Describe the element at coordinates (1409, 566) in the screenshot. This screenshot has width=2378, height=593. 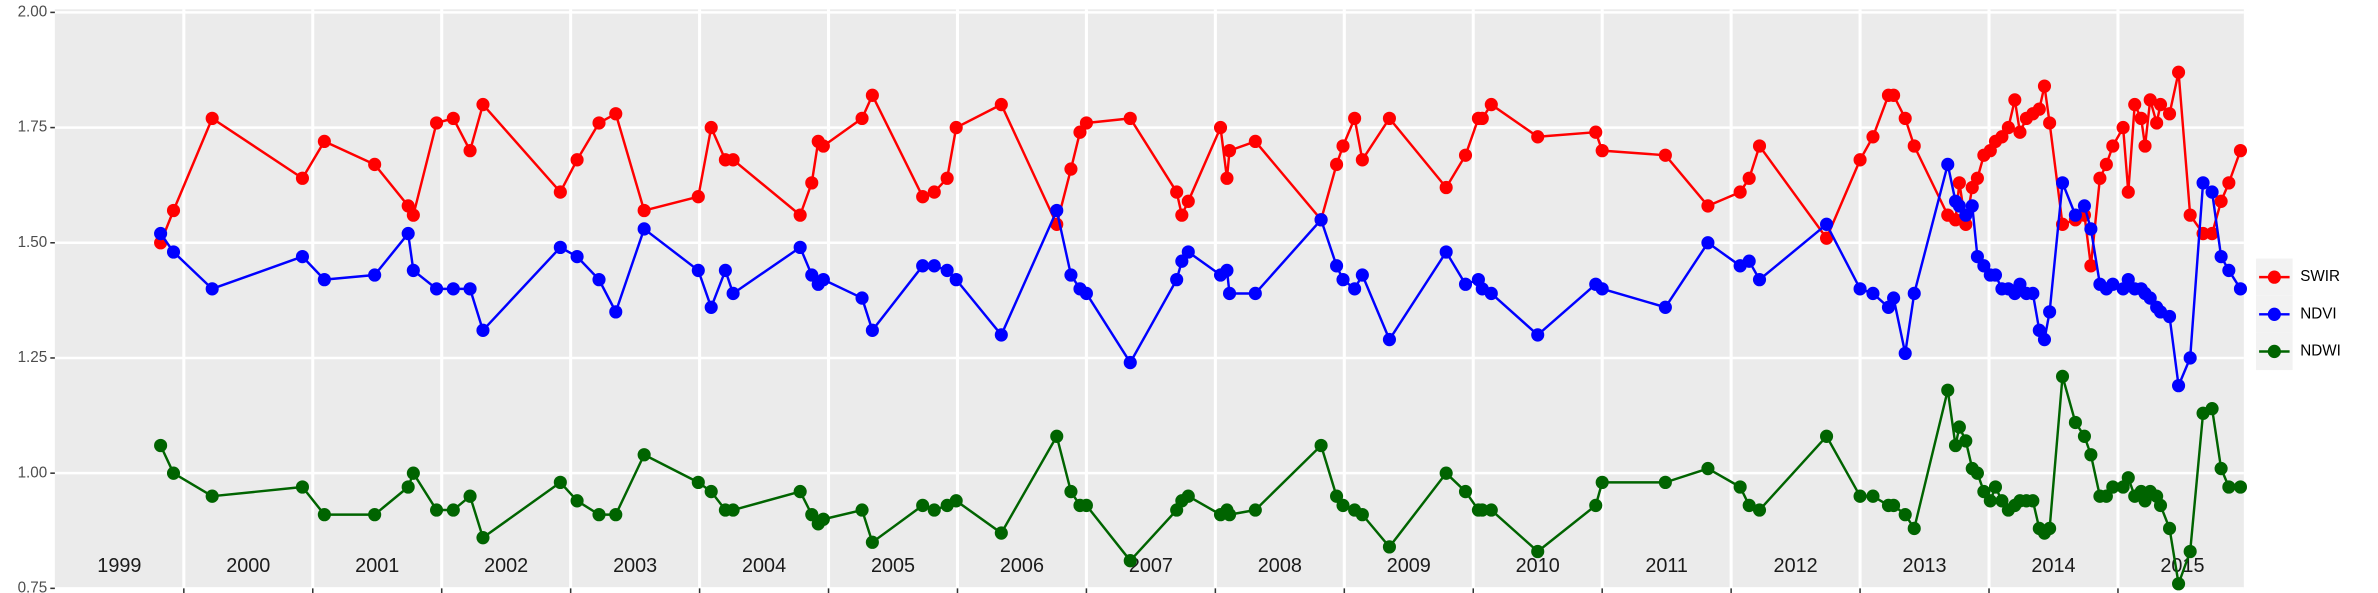
I see `x-tick-label: 2009` at that location.